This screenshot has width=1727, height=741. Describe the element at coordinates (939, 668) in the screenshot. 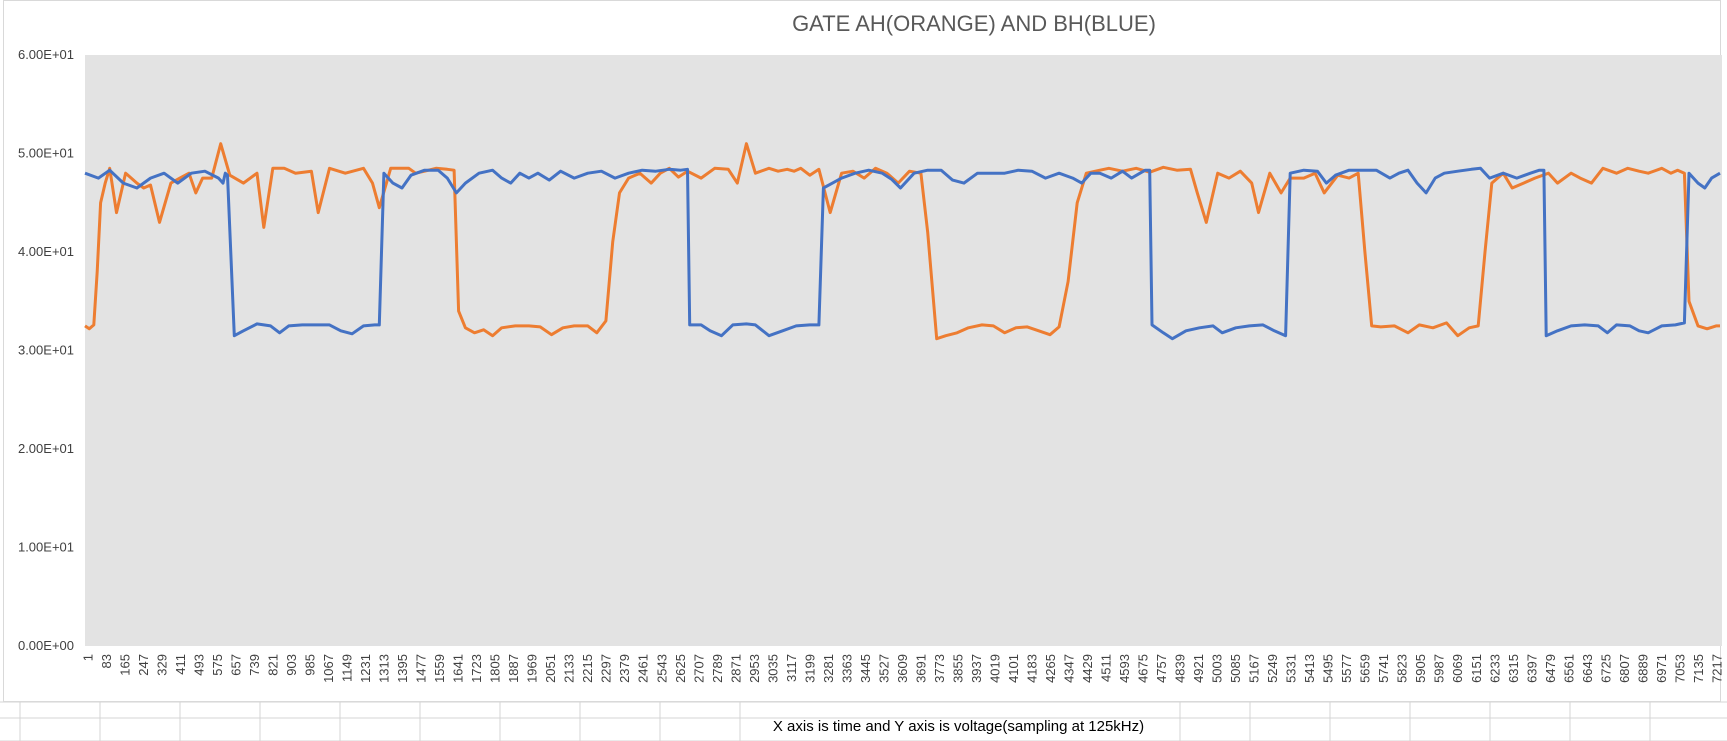

I see `x-tick-label: 3773` at that location.